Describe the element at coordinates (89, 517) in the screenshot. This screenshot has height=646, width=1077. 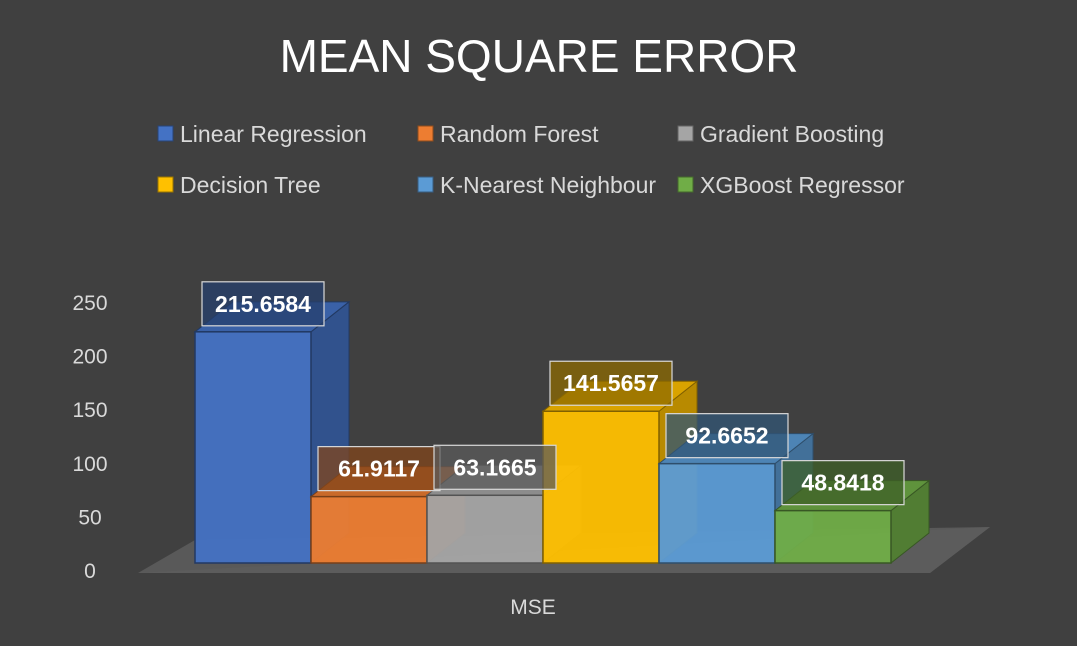
I see `y-tick-label: 50` at that location.